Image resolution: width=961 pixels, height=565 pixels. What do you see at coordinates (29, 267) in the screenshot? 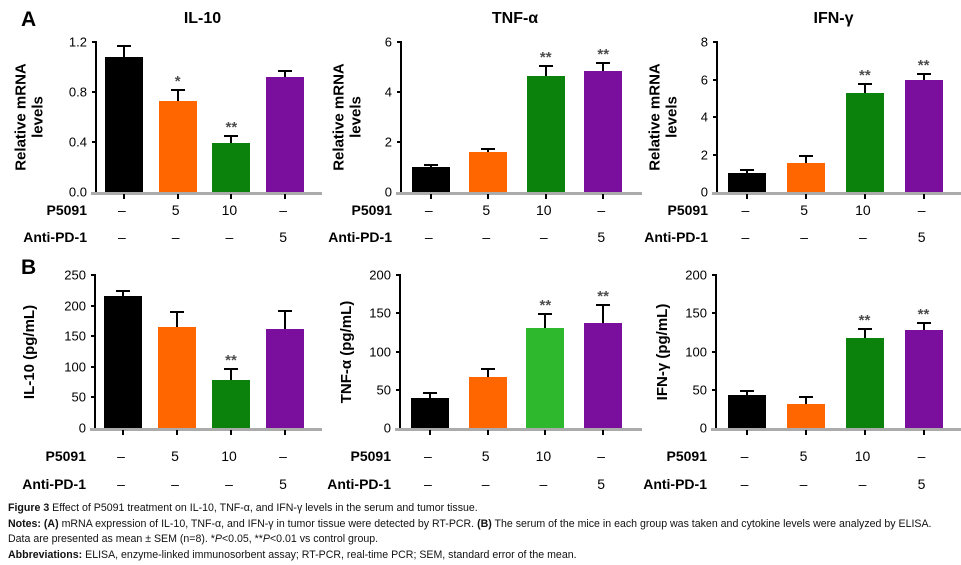
I see `section-label-b: B` at bounding box center [29, 267].